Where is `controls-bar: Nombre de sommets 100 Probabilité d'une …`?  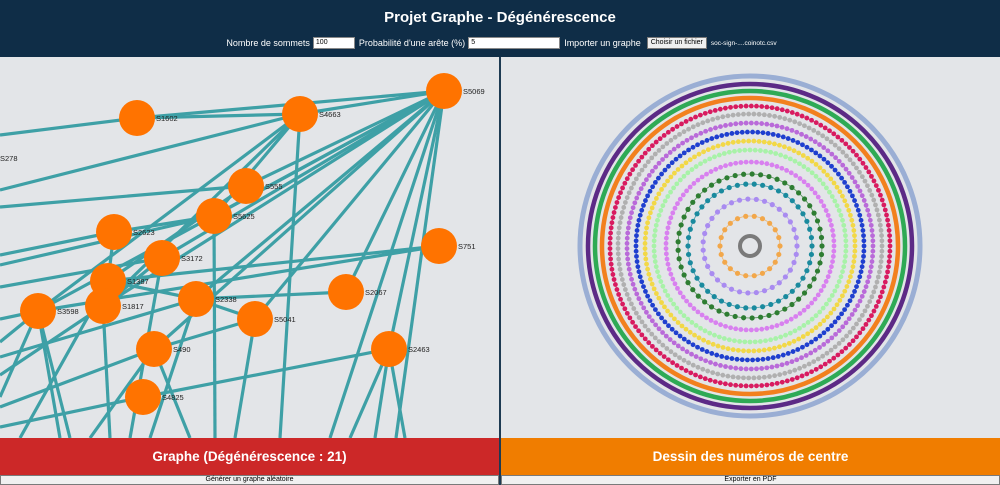 controls-bar: Nombre de sommets 100 Probabilité d'une … is located at coordinates (500, 43).